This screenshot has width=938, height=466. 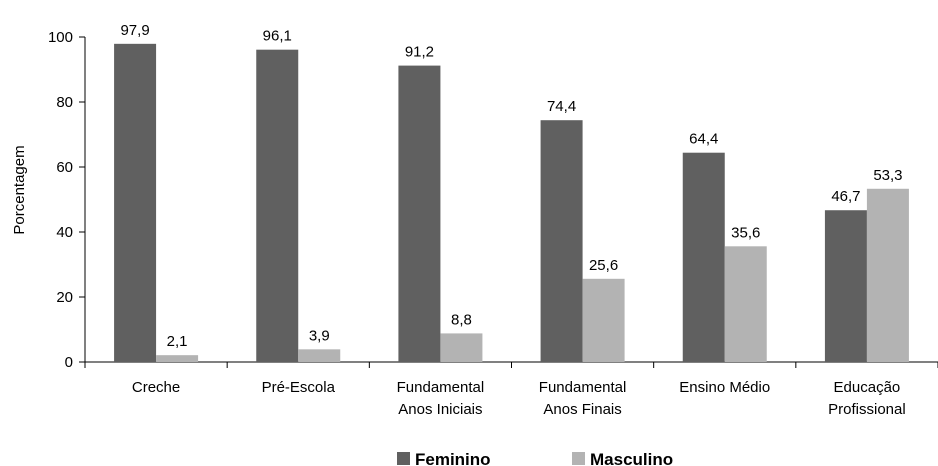 What do you see at coordinates (603, 265) in the screenshot?
I see `data-label: 25,6` at bounding box center [603, 265].